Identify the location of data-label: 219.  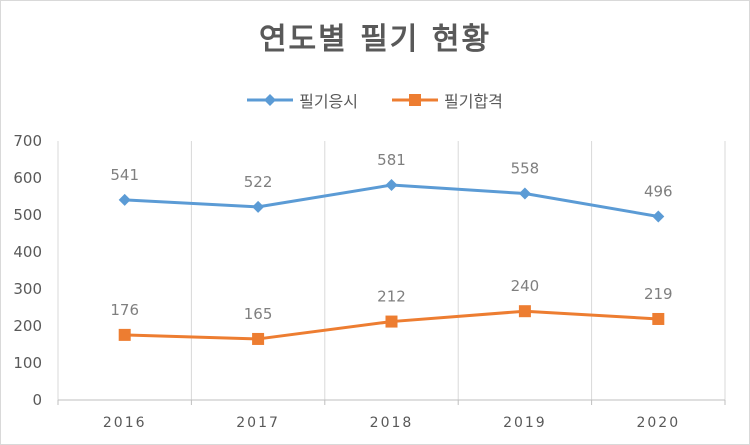
(658, 294).